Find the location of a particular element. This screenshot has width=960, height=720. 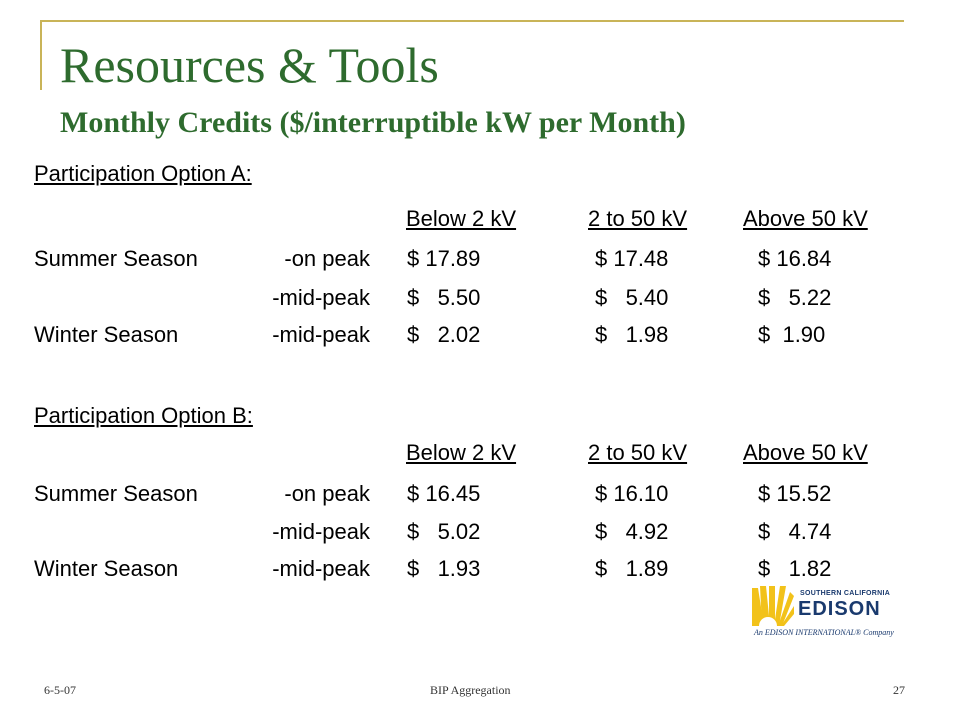

option-b-col-below-2kv: Below 2 kV is located at coordinates (461, 452).